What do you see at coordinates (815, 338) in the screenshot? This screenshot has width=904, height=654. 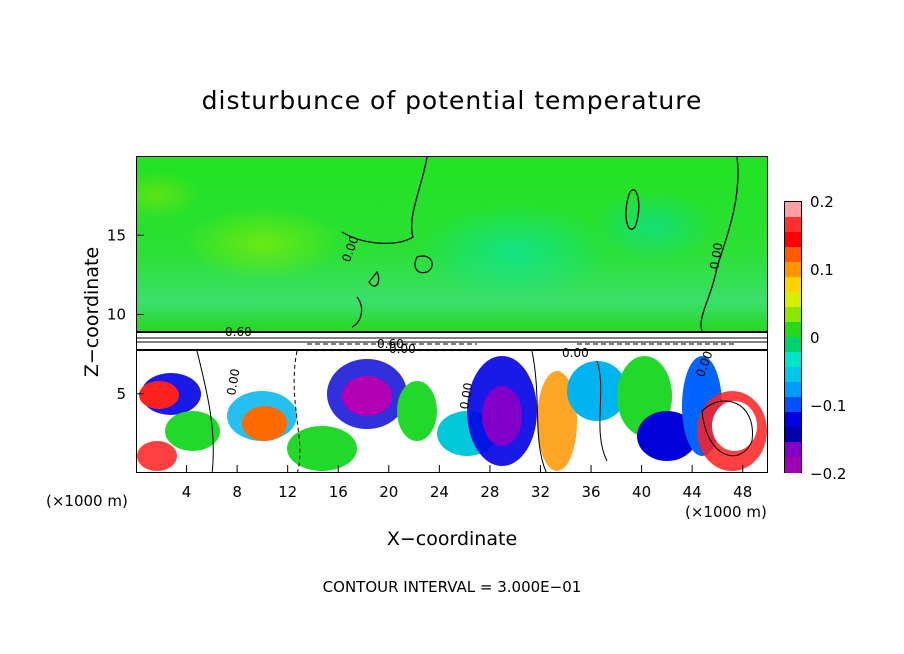 I see `colorbar-tick-label: 0` at bounding box center [815, 338].